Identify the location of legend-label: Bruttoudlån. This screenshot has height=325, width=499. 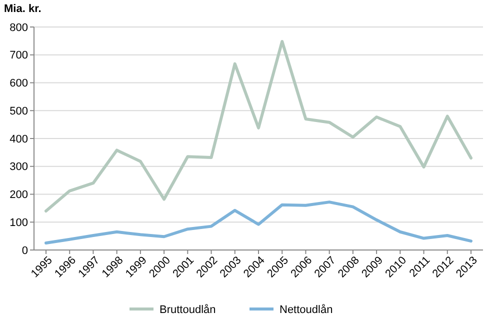
(188, 310).